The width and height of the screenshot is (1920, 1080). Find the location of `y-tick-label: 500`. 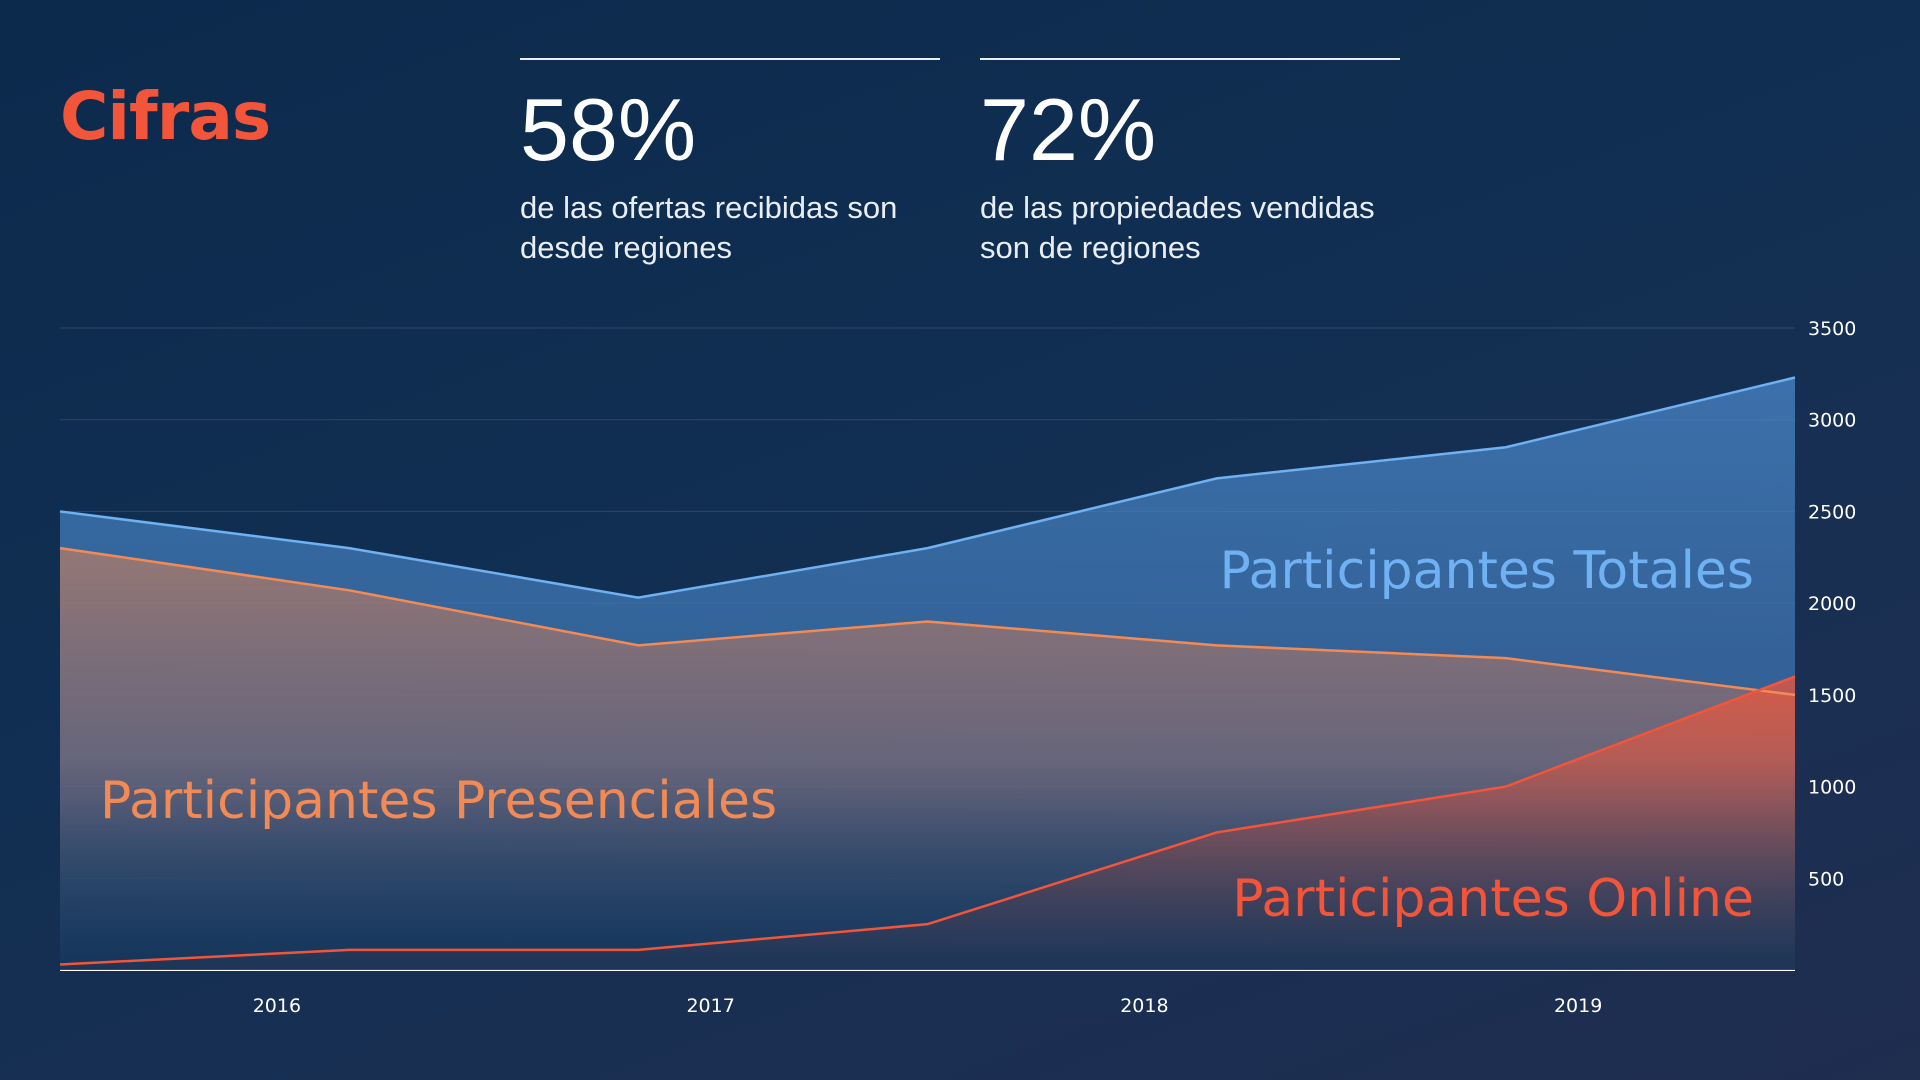

y-tick-label: 500 is located at coordinates (1826, 879).